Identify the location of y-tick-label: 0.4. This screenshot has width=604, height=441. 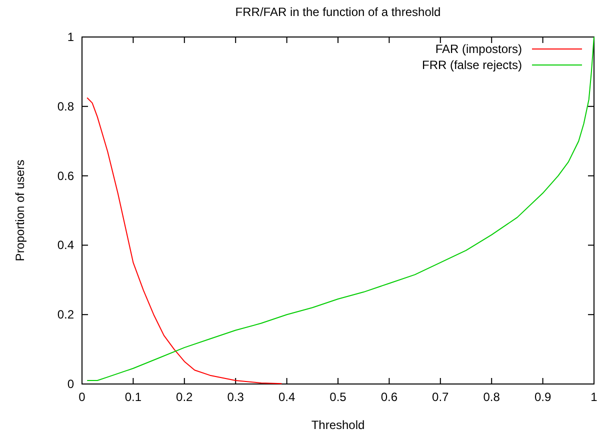
(65, 245).